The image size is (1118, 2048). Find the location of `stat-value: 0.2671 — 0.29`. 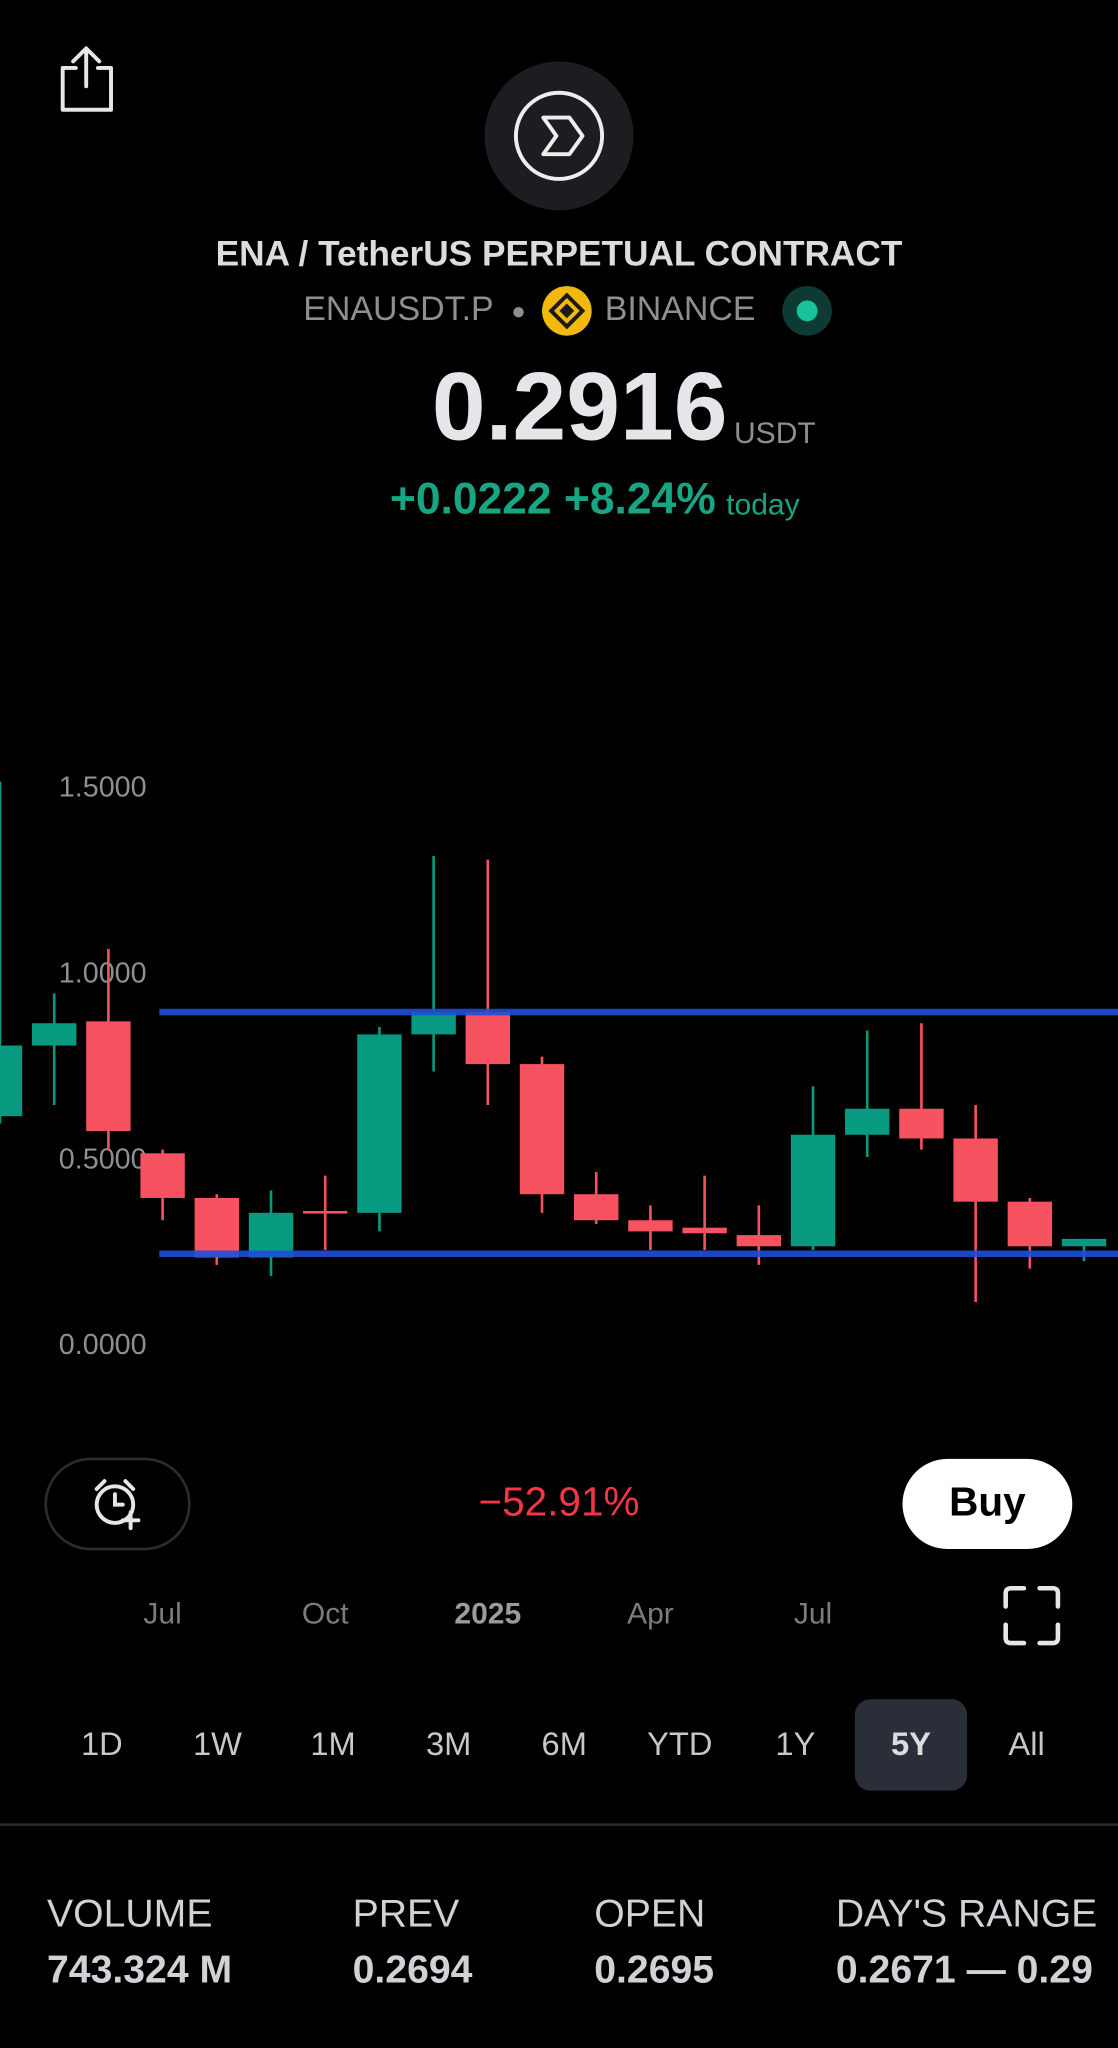

stat-value: 0.2671 — 0.29 is located at coordinates (964, 1970).